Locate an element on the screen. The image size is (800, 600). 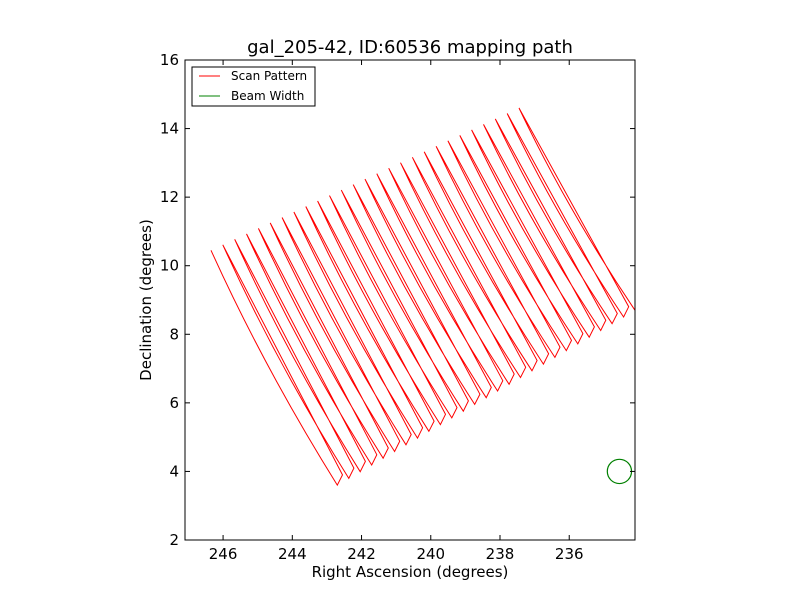
legend: Scan Pattern Beam Width is located at coordinates (253, 86).